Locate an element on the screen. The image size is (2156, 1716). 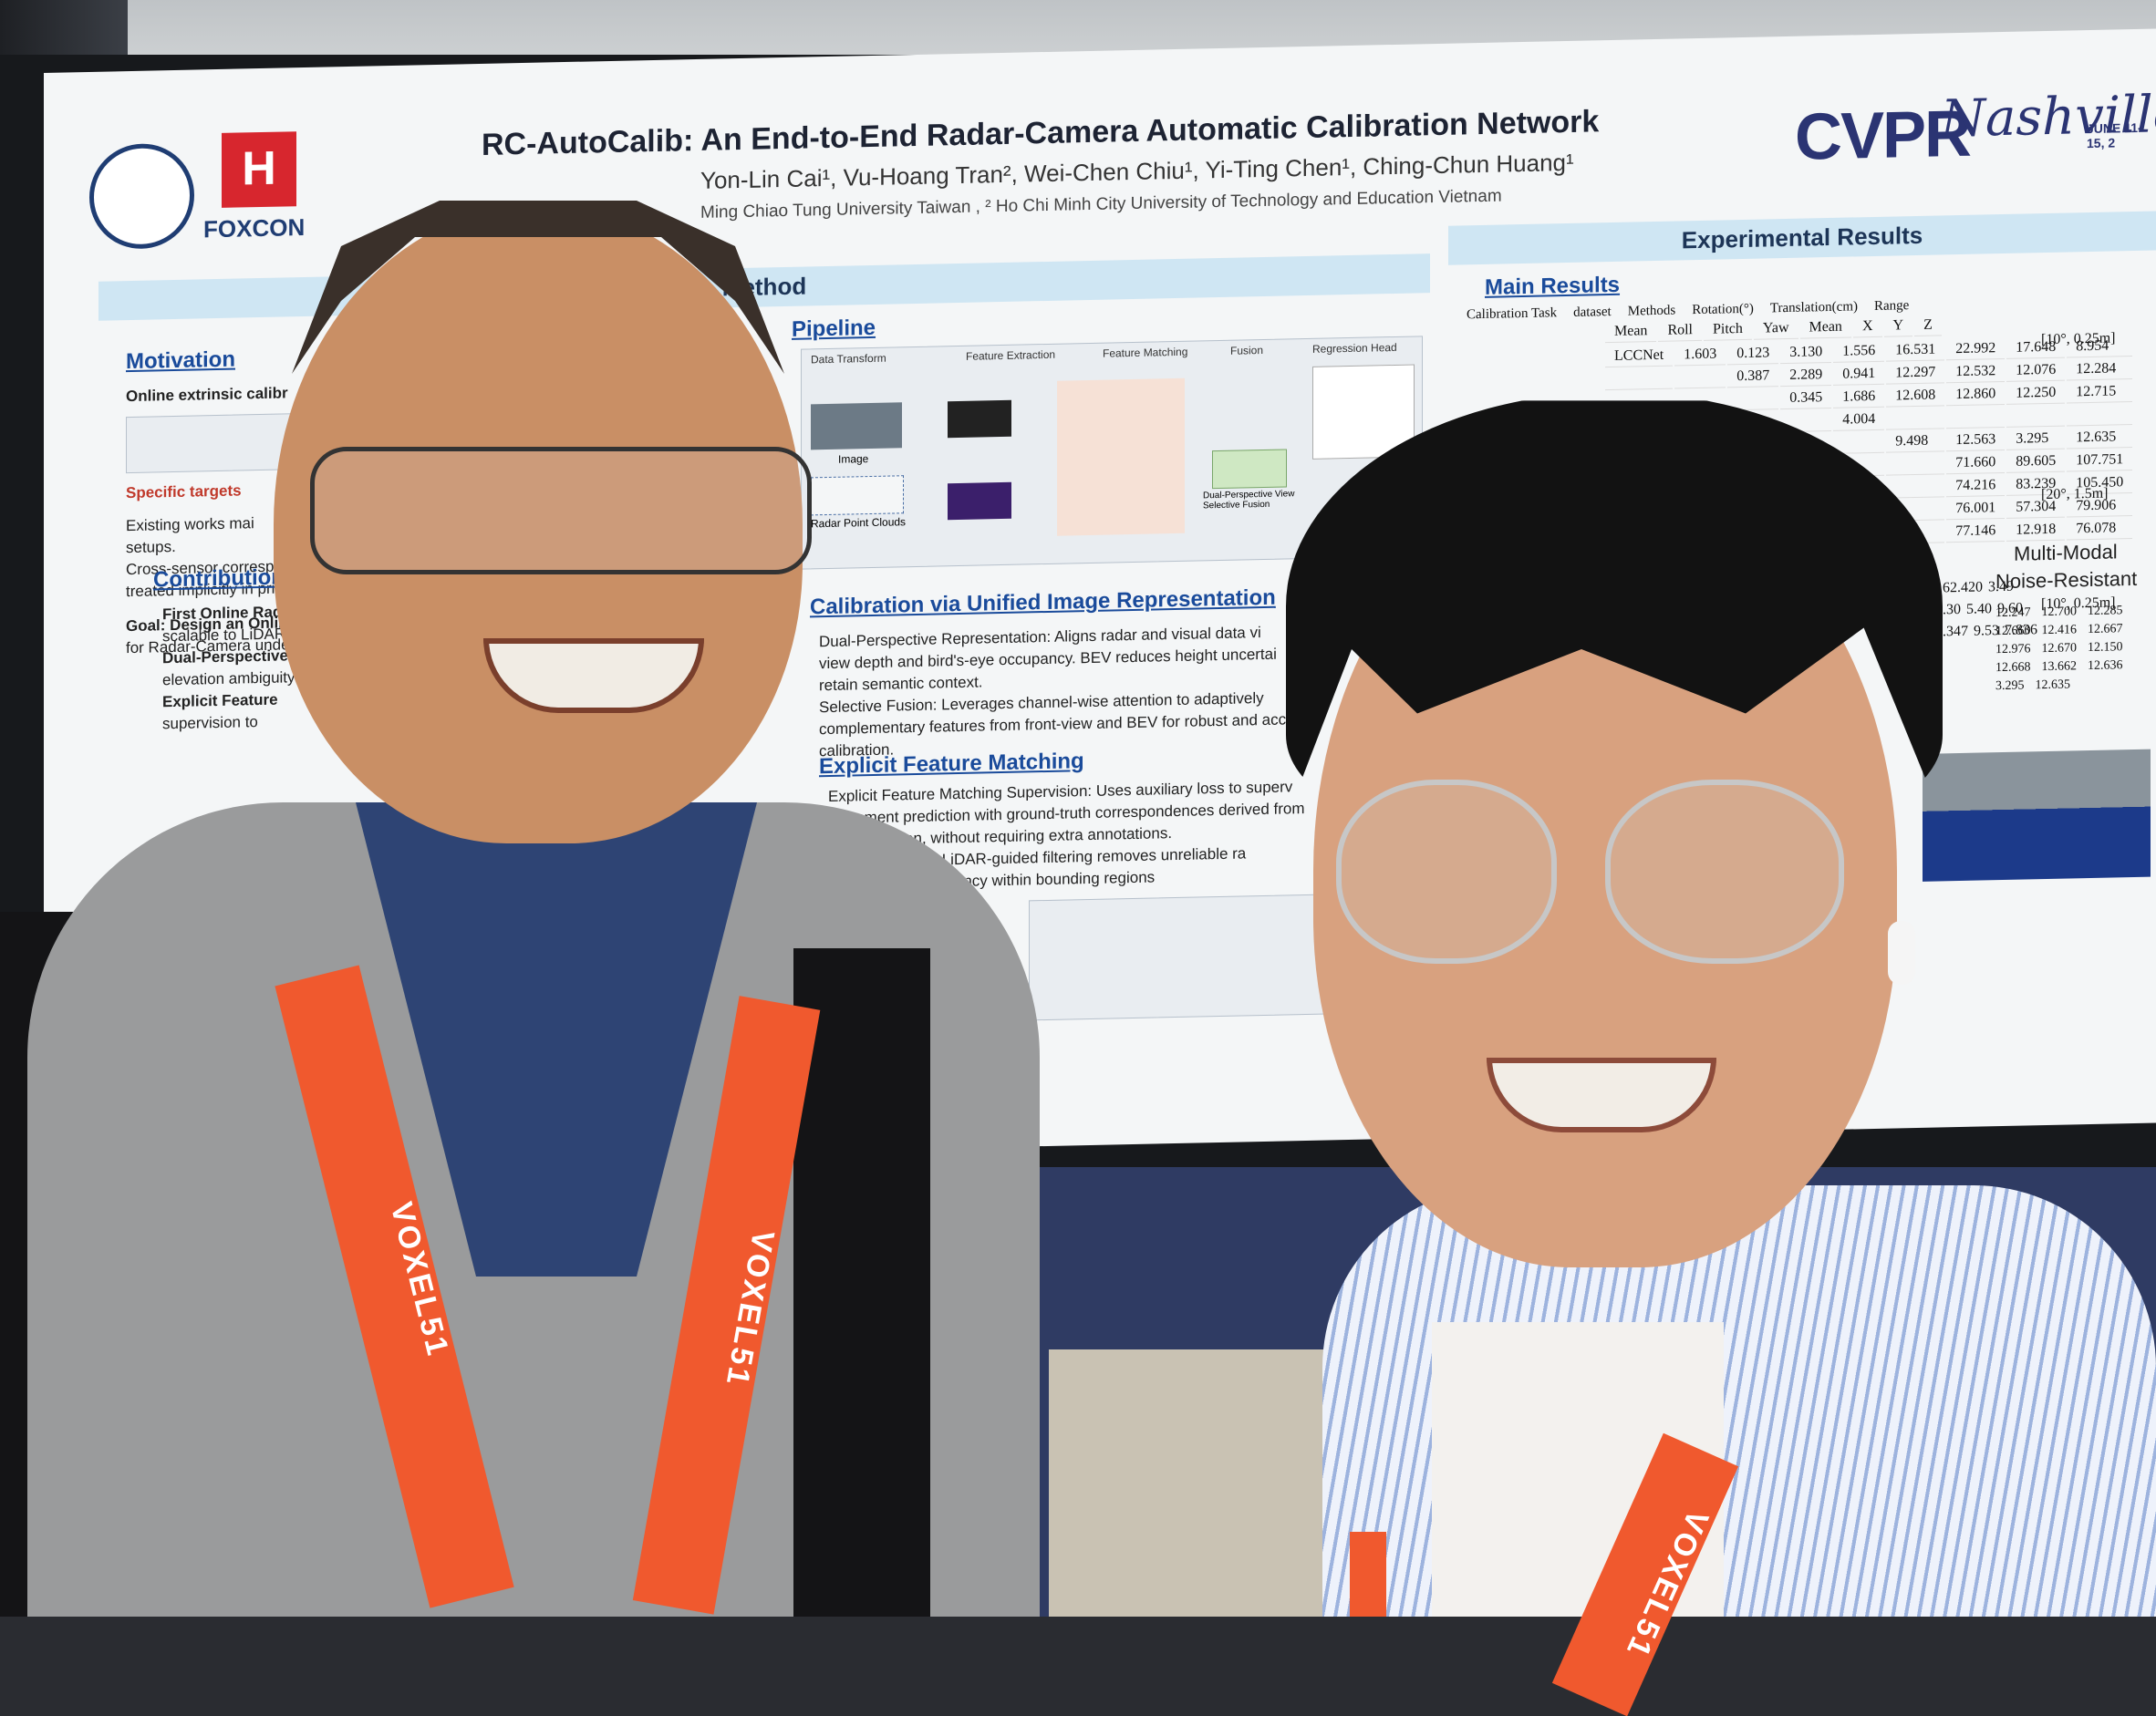
table-value: 12.670 is located at coordinates (2059, 648).